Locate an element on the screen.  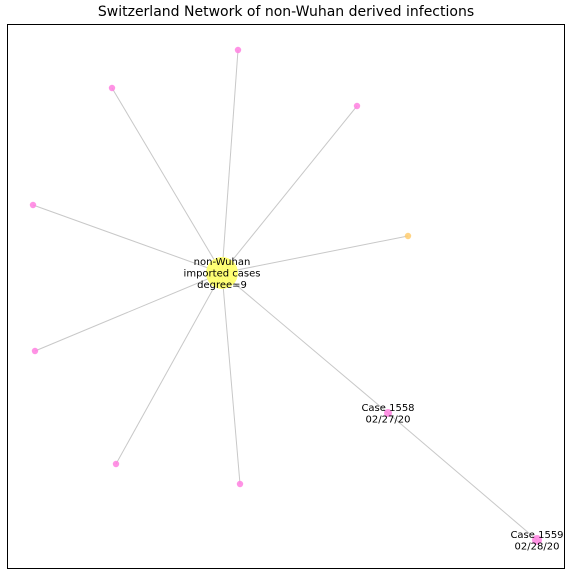
node-label-c1558: Case 1558 02/27/20 is located at coordinates (387, 414).